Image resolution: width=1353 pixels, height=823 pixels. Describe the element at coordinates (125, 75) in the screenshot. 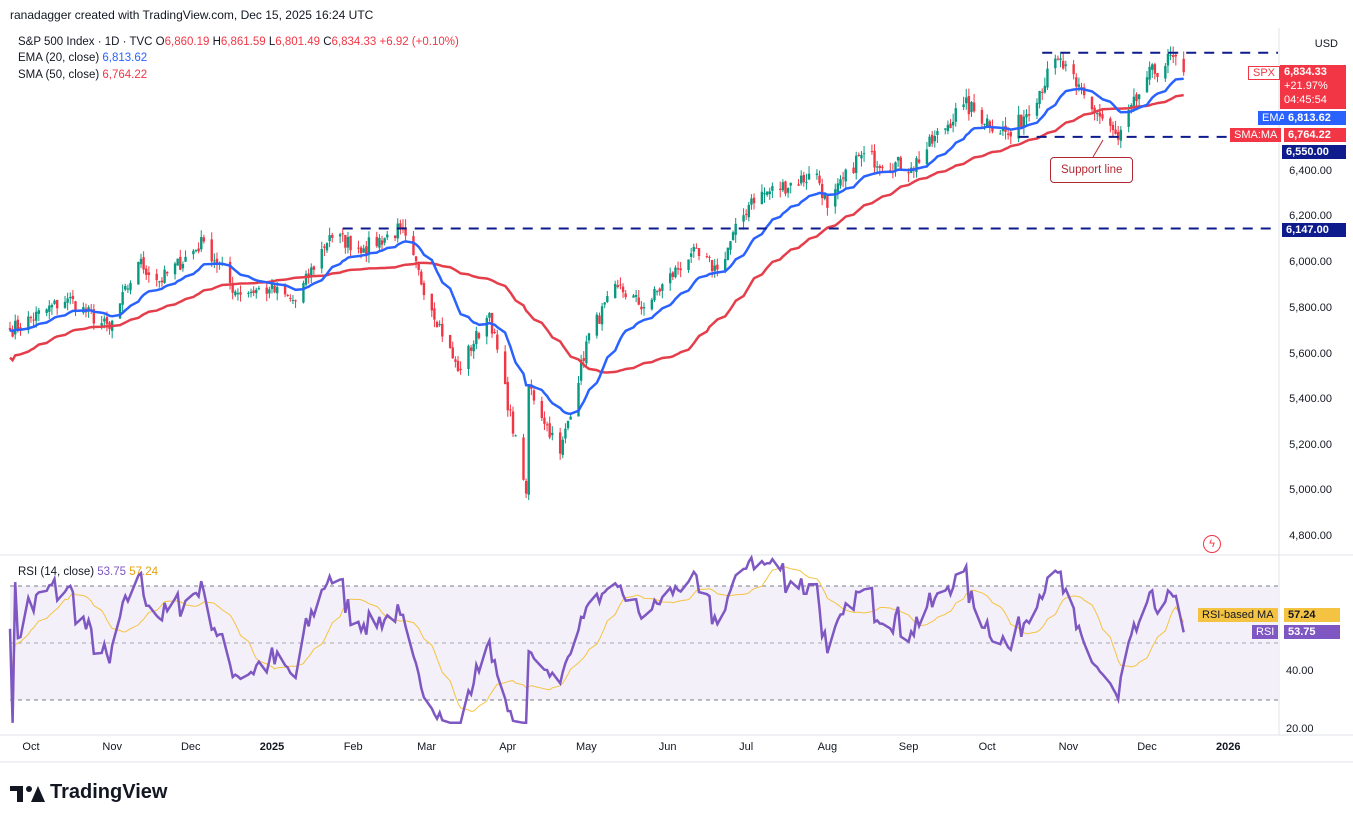

I see `legend-sma-value: 6,764.22` at that location.